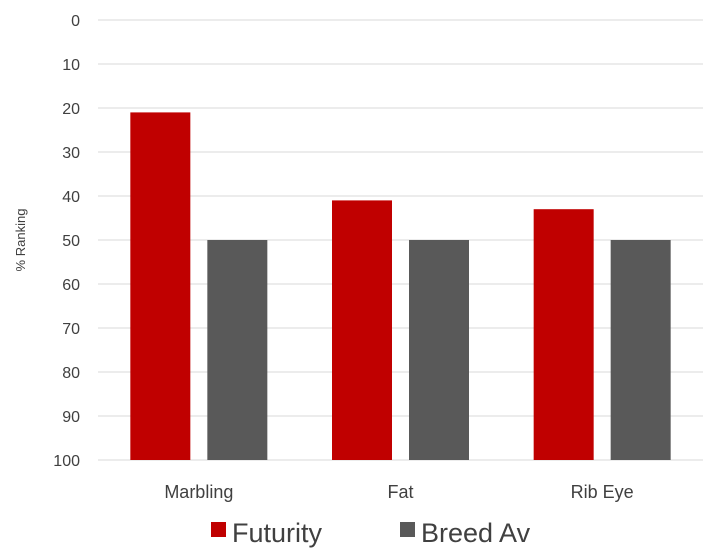 The height and width of the screenshot is (549, 714). What do you see at coordinates (71, 285) in the screenshot?
I see `y-tick-label: 60` at bounding box center [71, 285].